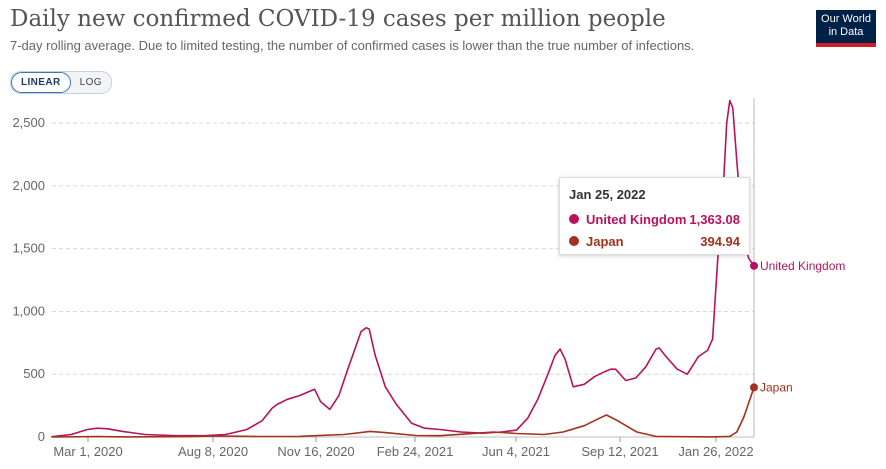  I want to click on x-tick-label: Jun 4, 2021, so click(516, 451).